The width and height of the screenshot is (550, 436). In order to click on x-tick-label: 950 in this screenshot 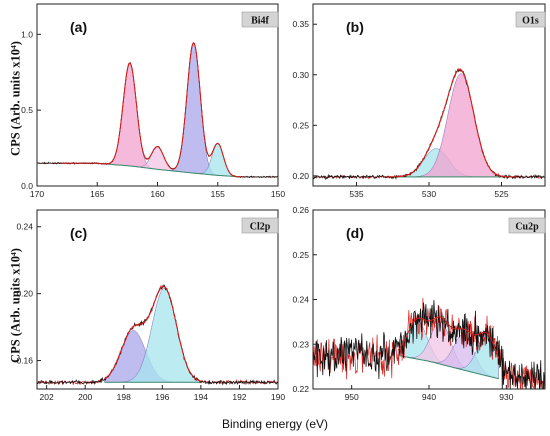, I will do `click(352, 397)`.